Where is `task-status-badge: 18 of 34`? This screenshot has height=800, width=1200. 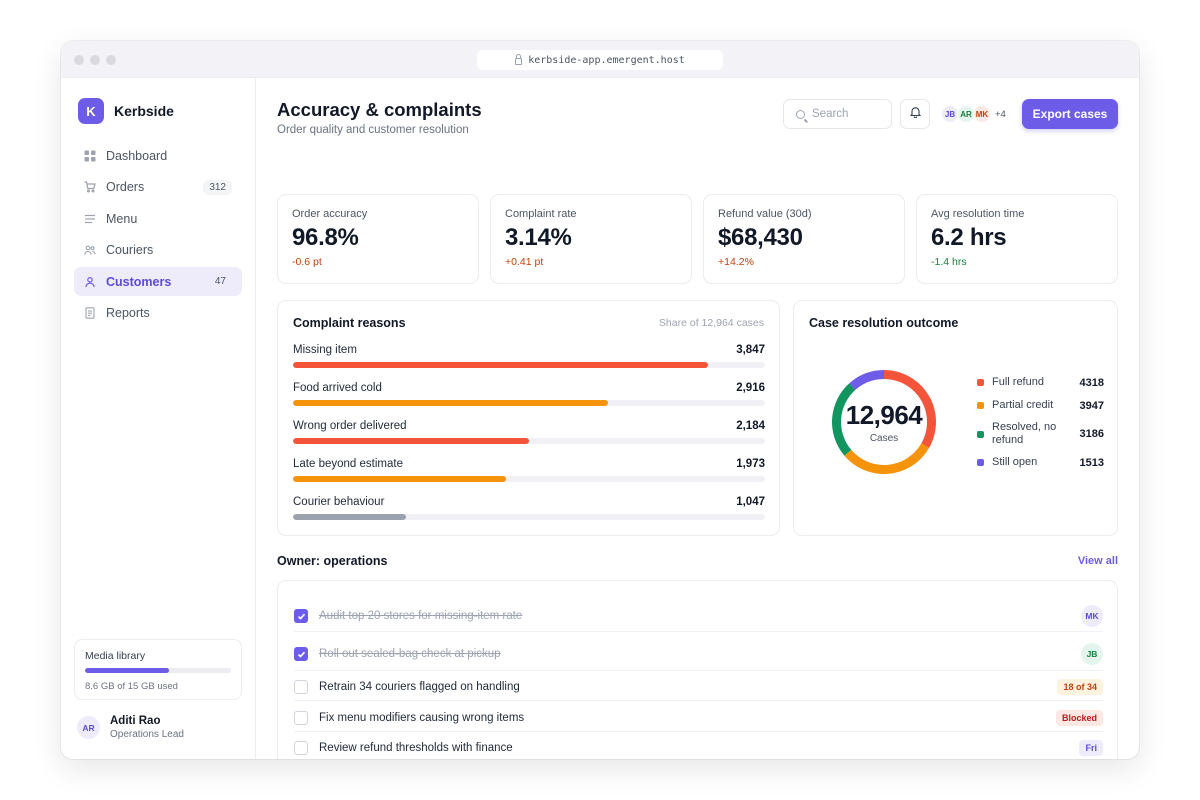 task-status-badge: 18 of 34 is located at coordinates (1080, 687).